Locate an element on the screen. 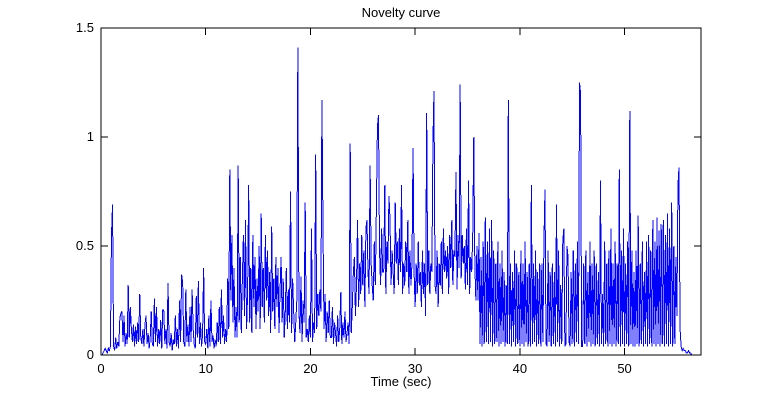 This screenshot has height=400, width=775. x-tick-label: 50 is located at coordinates (624, 368).